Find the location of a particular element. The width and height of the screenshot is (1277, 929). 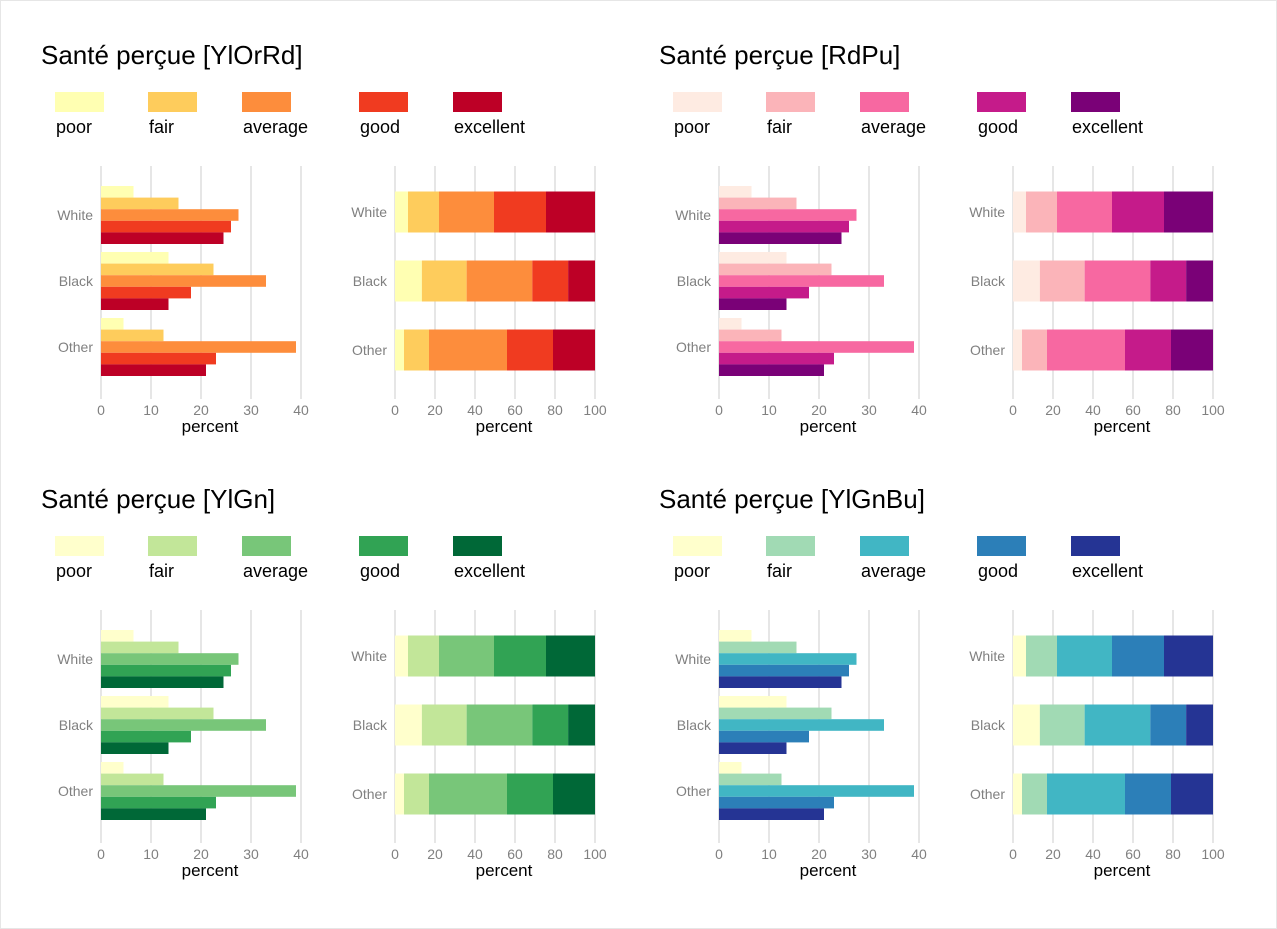

chart-title: Santé perçue [RdPu] is located at coordinates (779, 55).